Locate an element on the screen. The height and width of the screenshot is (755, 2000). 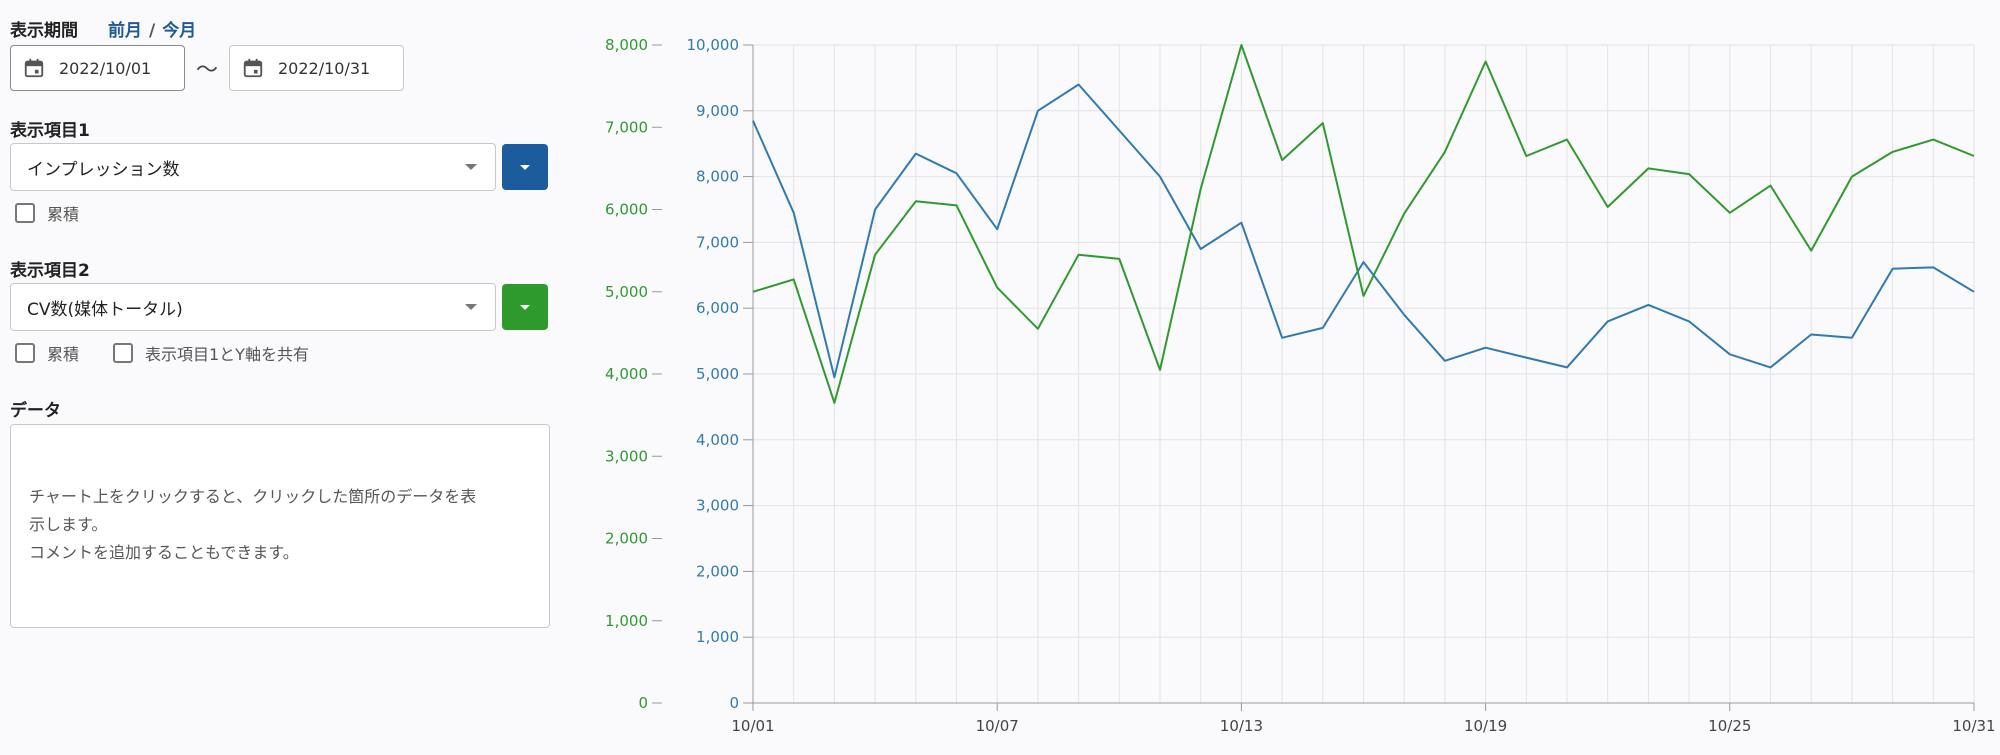
y-axis-left-tick-label: 8,000 is located at coordinates (626, 45).